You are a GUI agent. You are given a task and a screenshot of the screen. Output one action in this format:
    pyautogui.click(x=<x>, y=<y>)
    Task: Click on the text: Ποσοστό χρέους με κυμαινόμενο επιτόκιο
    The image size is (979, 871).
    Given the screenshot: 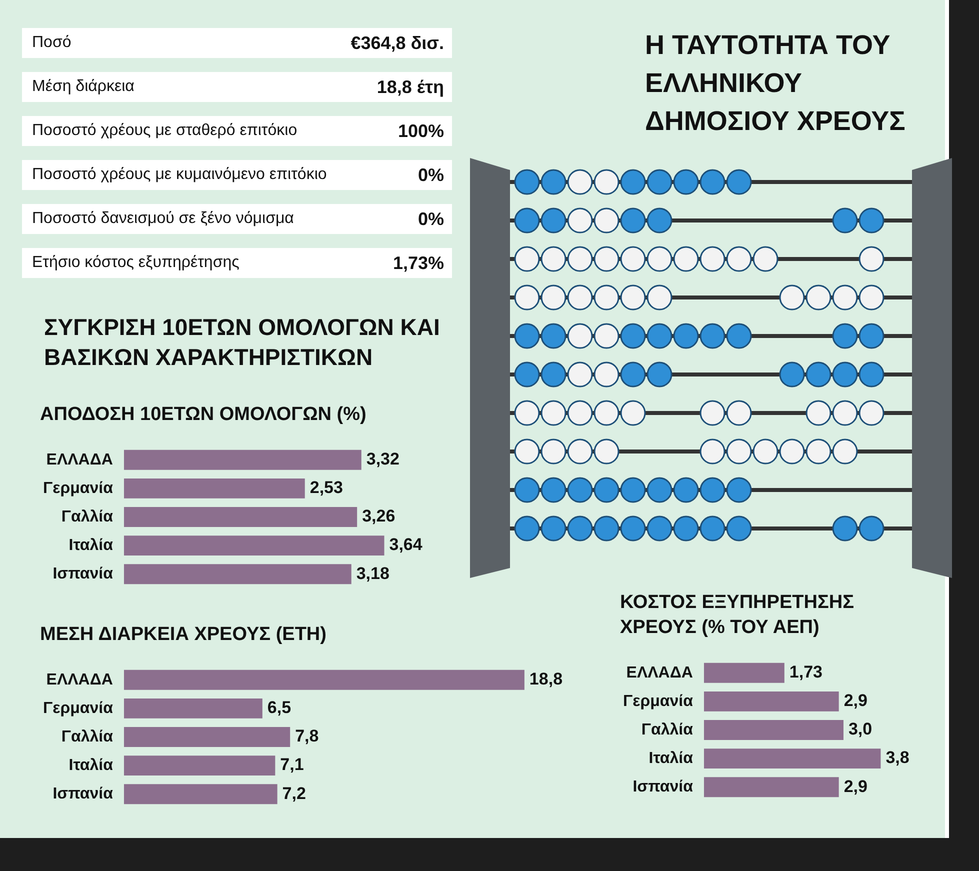 What is the action you would take?
    pyautogui.click(x=179, y=175)
    